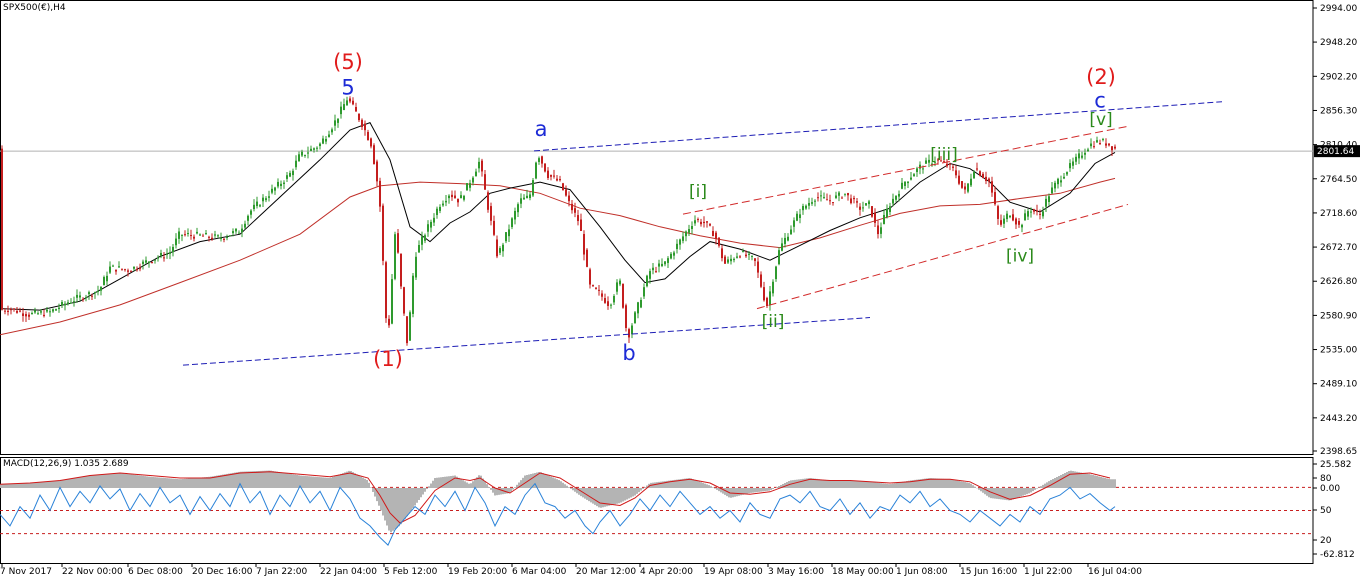 This screenshot has width=1360, height=584. Describe the element at coordinates (1326, 511) in the screenshot. I see `macd-axis-label: 50` at that location.